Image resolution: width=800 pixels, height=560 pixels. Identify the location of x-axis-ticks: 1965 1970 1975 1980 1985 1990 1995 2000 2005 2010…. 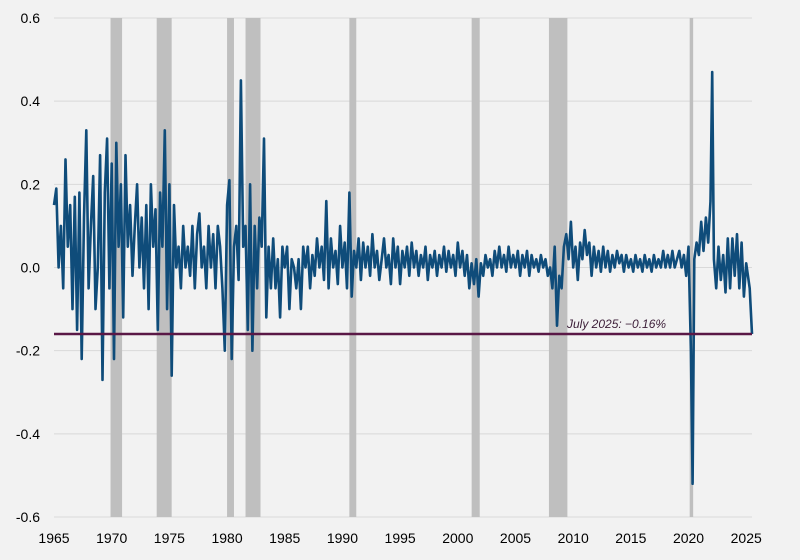
(400, 538).